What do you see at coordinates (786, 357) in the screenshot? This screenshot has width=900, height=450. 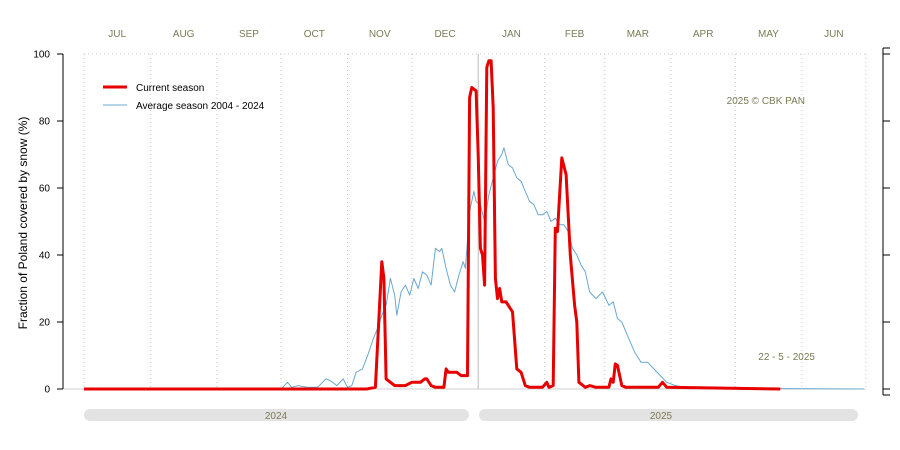 I see `date-note: 22 - 5 - 2025` at bounding box center [786, 357].